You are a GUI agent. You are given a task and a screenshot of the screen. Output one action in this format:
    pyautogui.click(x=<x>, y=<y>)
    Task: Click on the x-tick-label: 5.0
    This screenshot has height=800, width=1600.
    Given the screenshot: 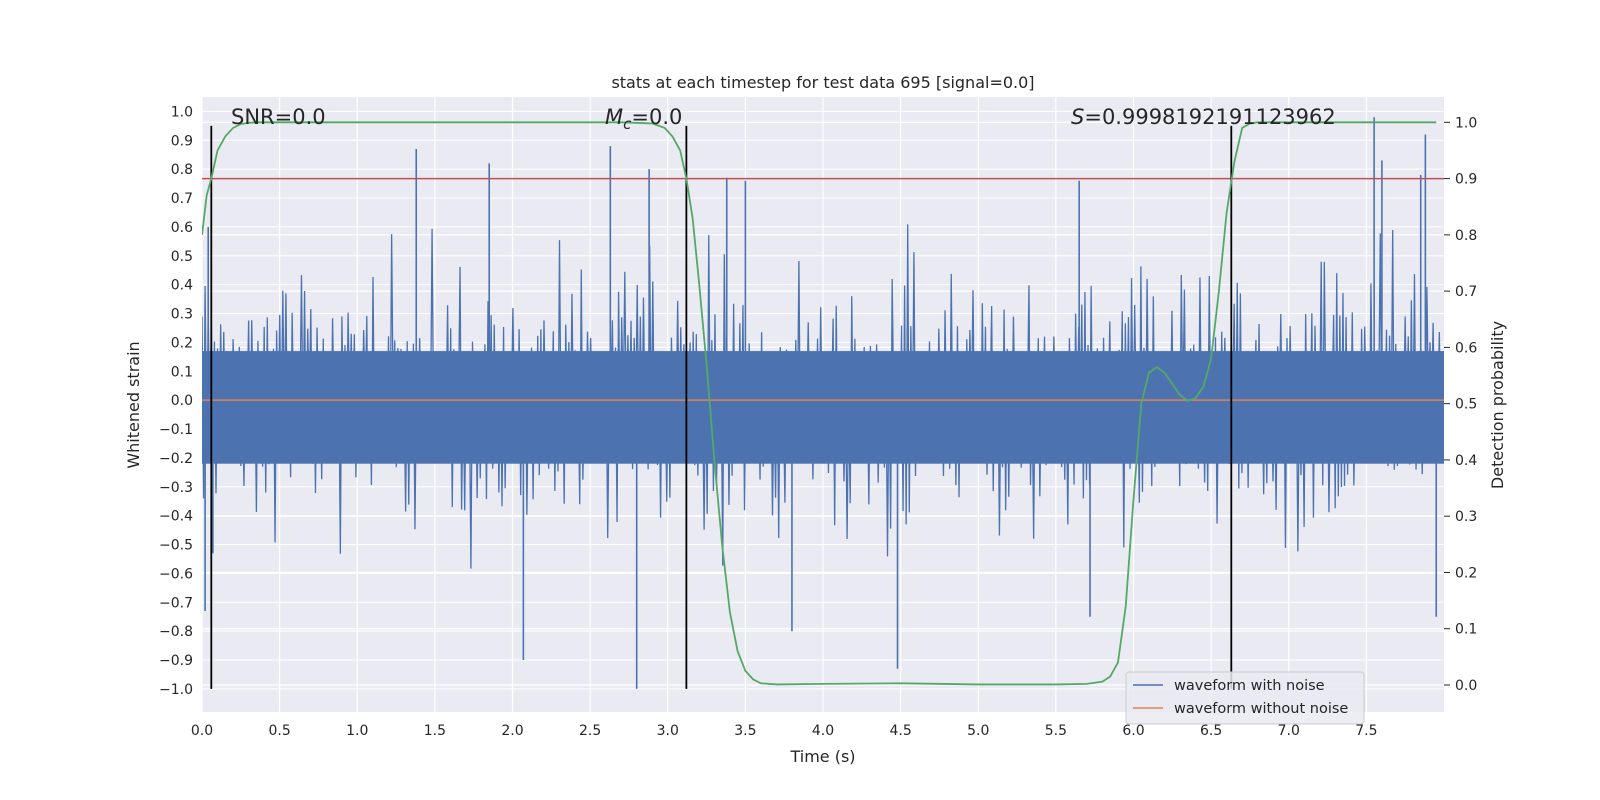 What is the action you would take?
    pyautogui.click(x=978, y=731)
    